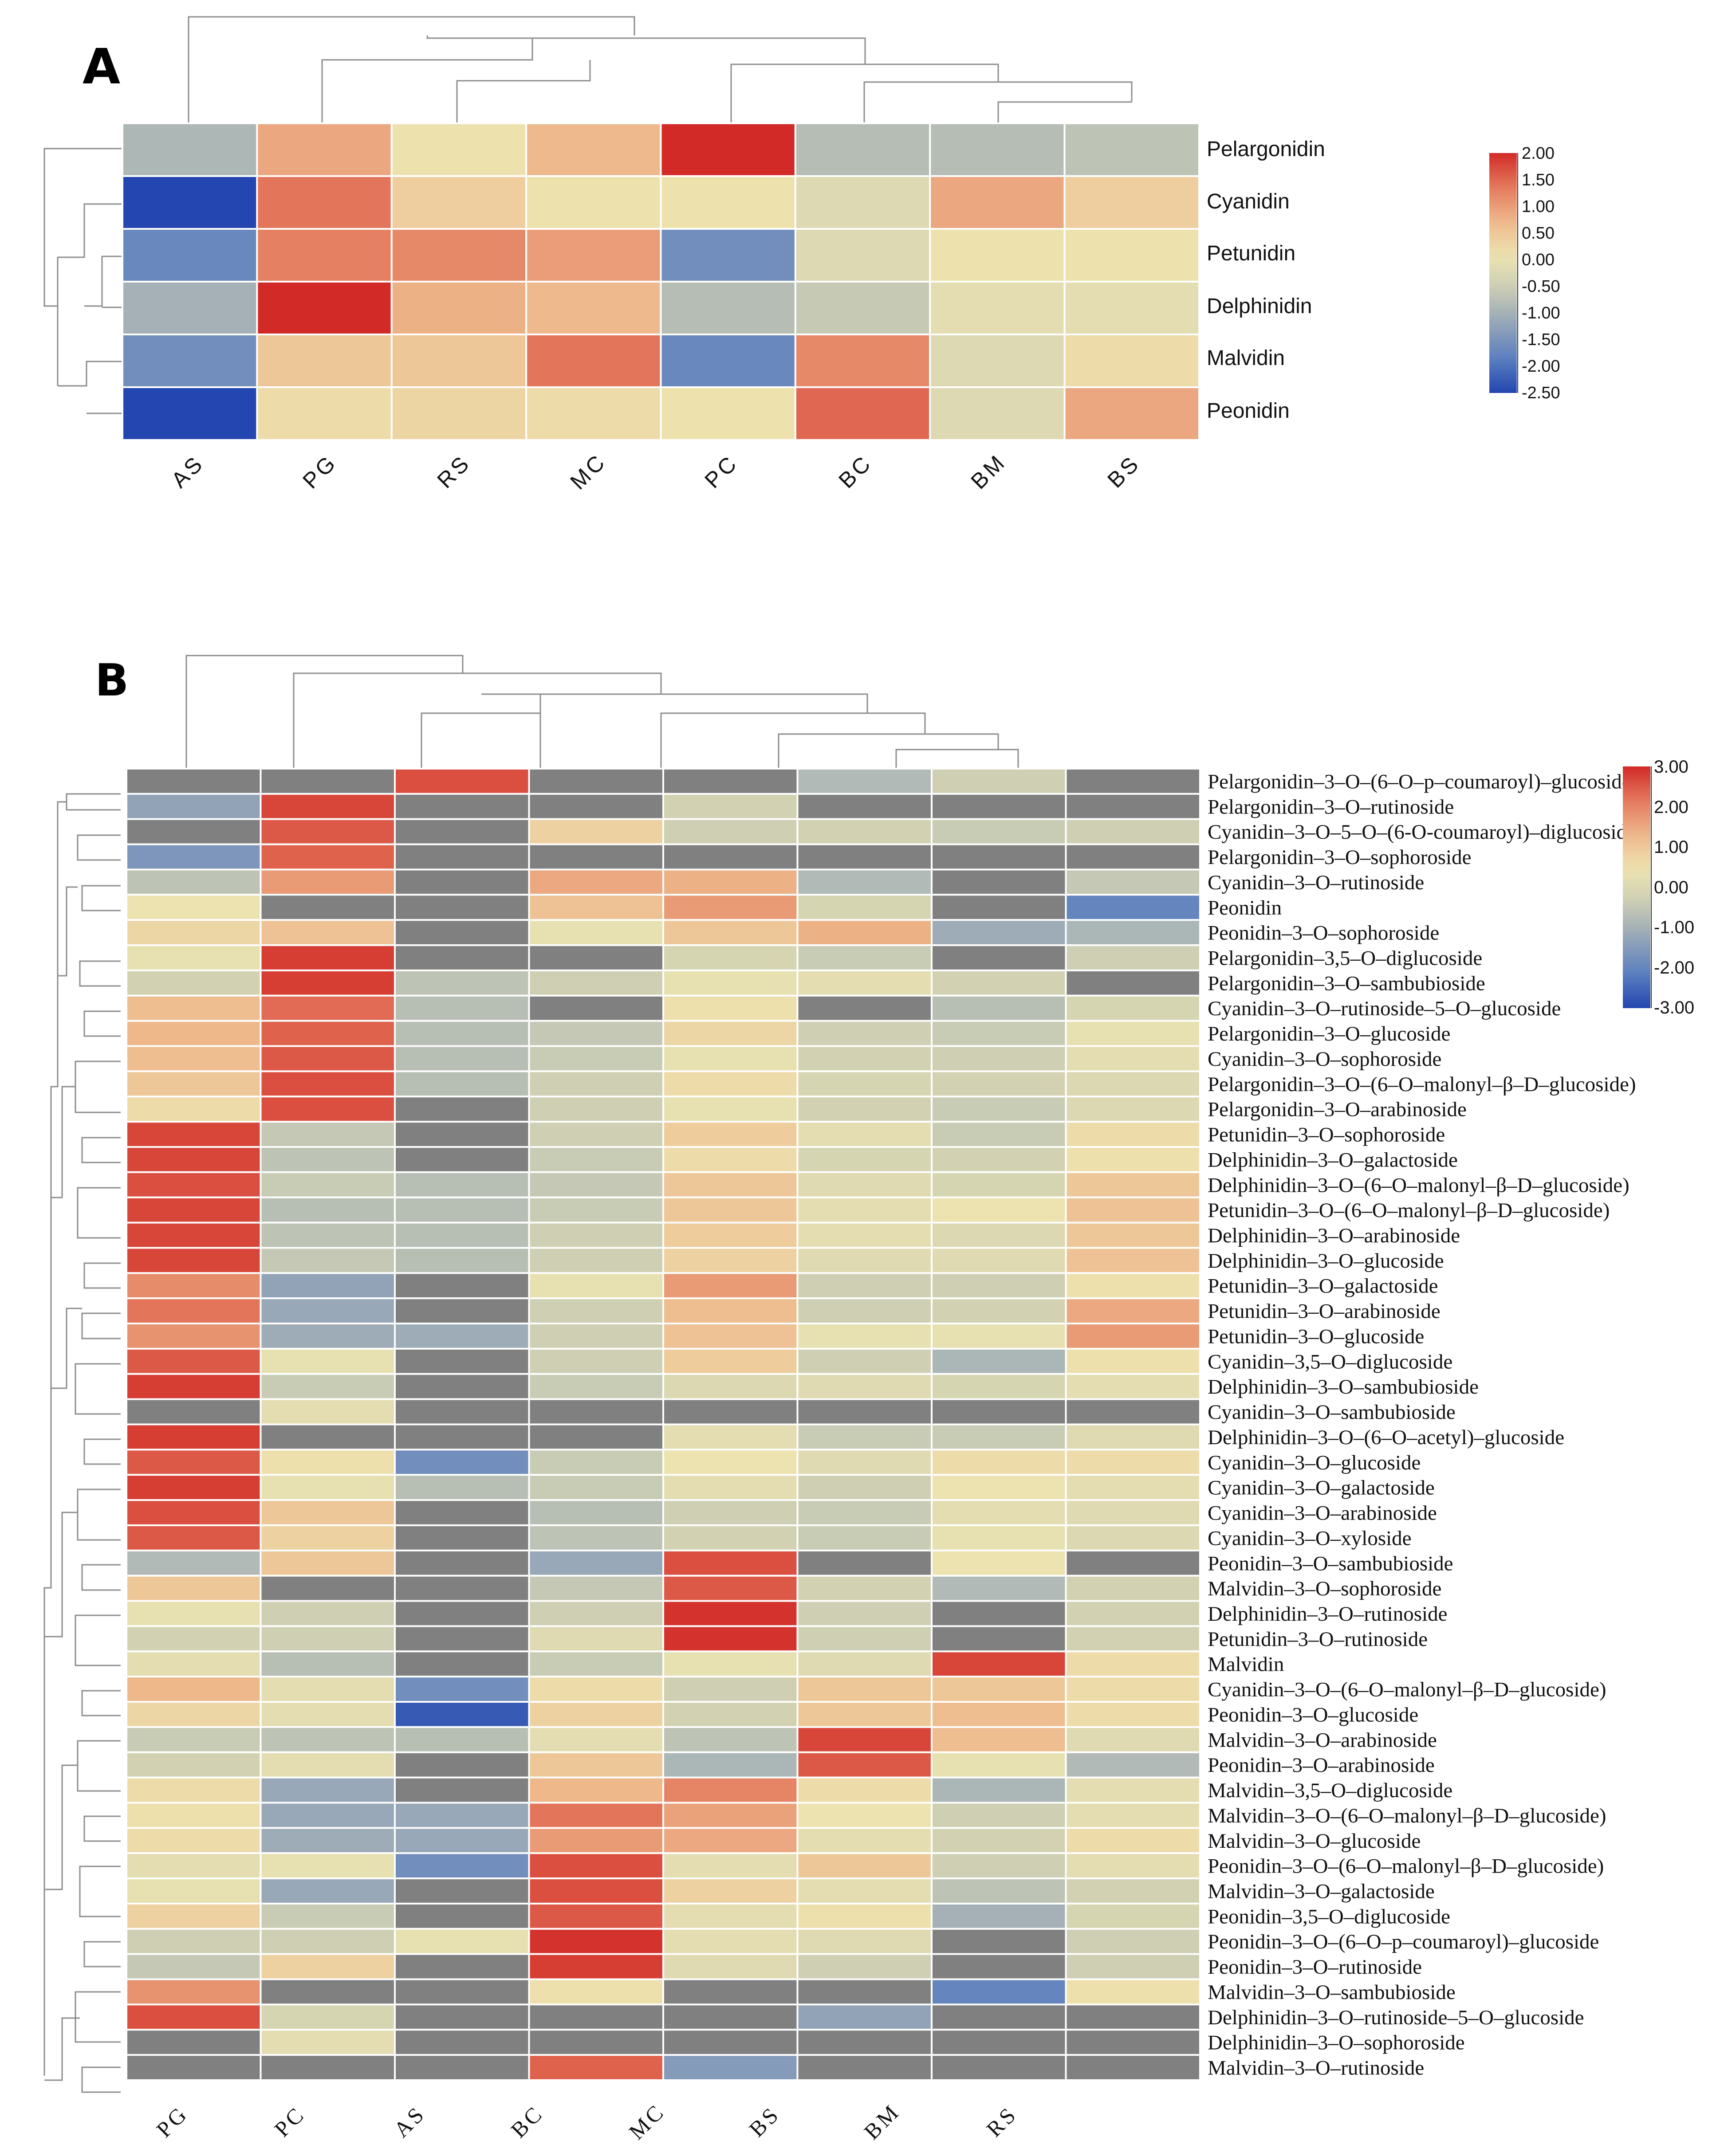 This screenshot has width=1720, height=2156. What do you see at coordinates (1636, 887) in the screenshot?
I see `colorbar-b` at bounding box center [1636, 887].